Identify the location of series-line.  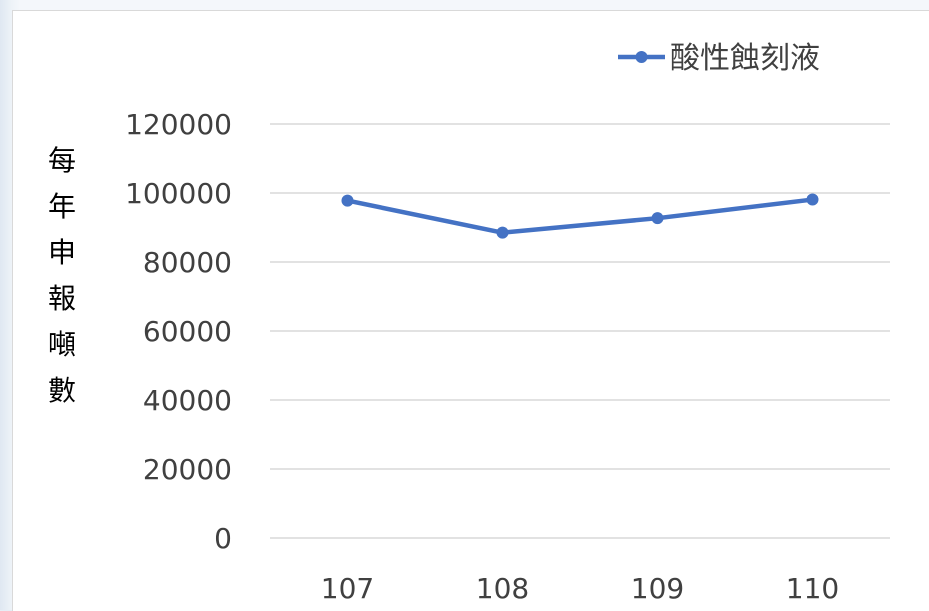
(580, 216).